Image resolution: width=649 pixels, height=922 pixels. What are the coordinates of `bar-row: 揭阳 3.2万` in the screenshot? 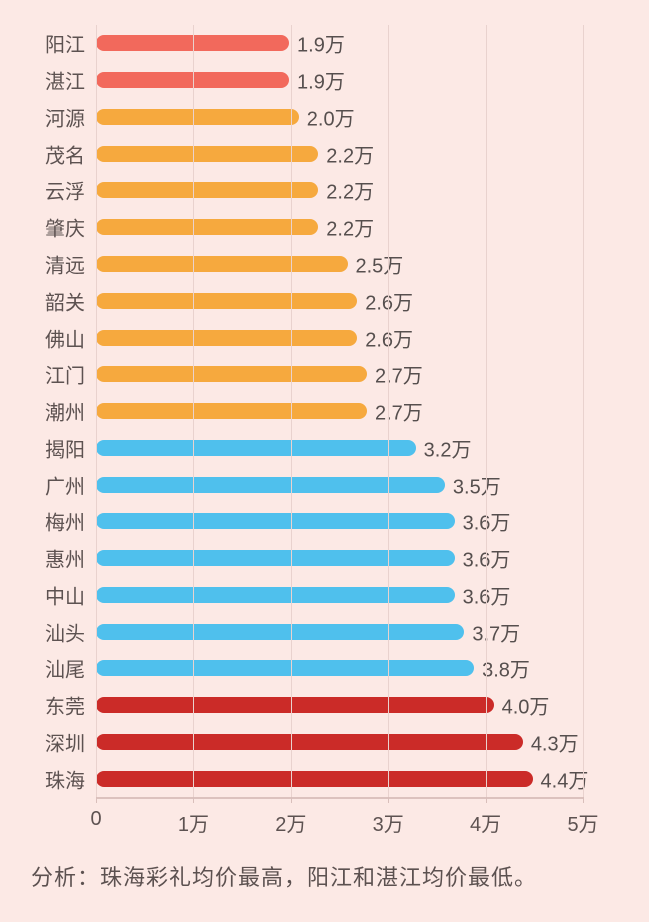 It's located at (314, 447).